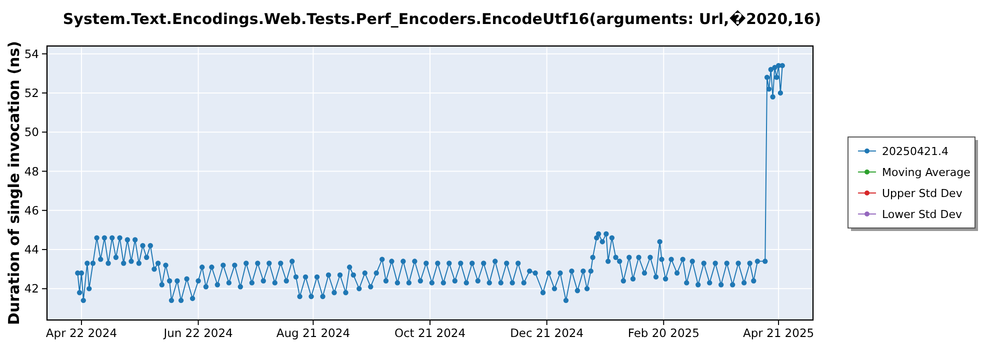 The image size is (1000, 350). I want to click on legend-label: Moving Average, so click(926, 172).